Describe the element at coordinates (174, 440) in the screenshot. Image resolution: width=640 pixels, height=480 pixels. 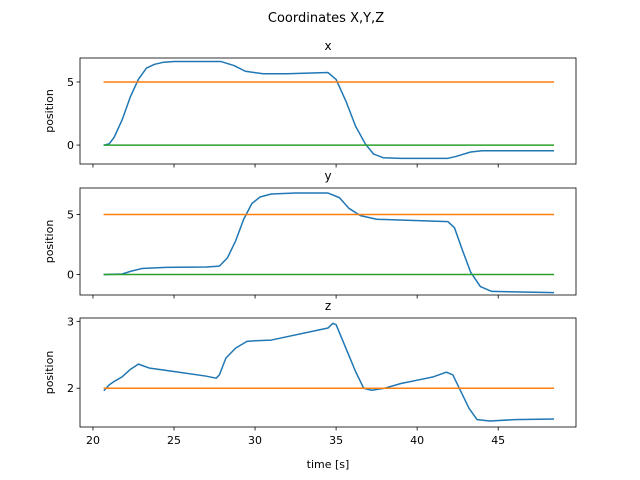
I see `x-tick-label: 25` at that location.